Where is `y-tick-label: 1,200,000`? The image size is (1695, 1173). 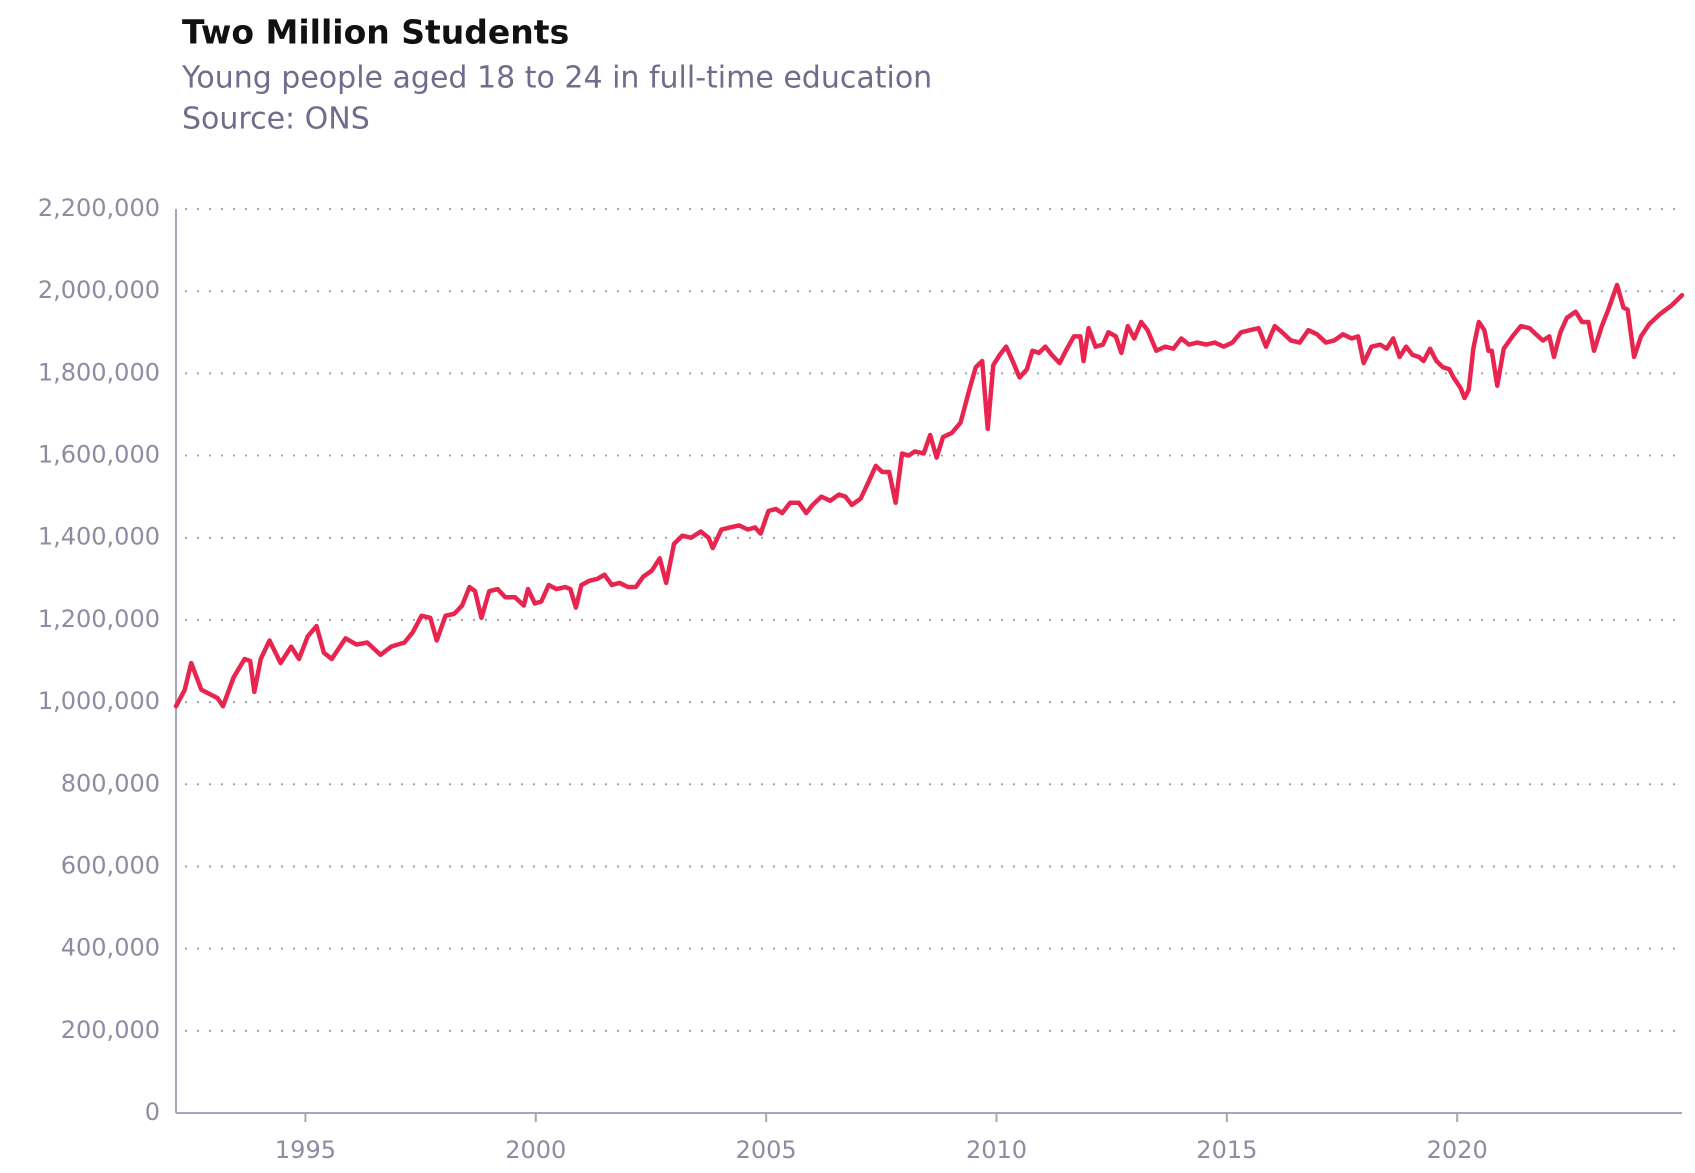 y-tick-label: 1,200,000 is located at coordinates (99, 619).